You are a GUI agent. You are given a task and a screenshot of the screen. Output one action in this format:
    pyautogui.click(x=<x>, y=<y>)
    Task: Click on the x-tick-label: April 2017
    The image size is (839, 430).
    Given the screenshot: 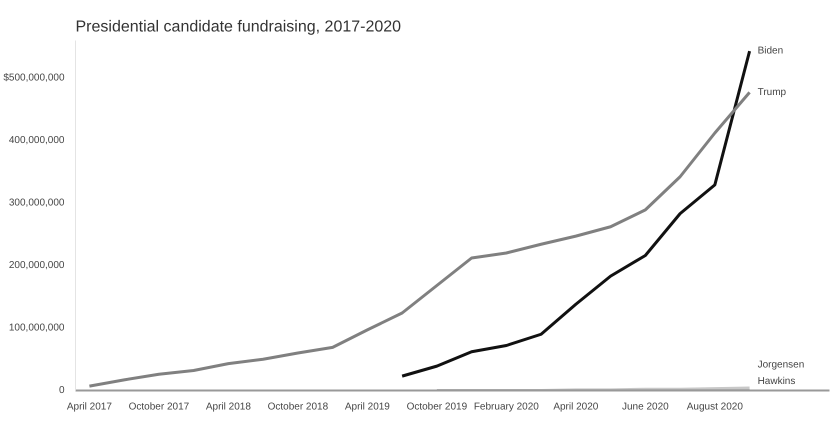 What is the action you would take?
    pyautogui.click(x=89, y=407)
    